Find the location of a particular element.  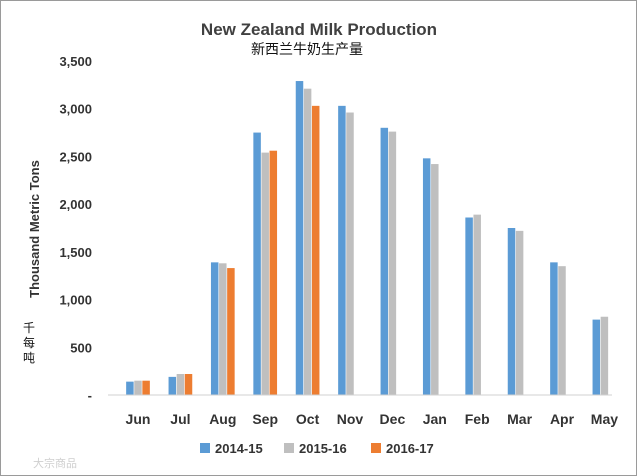

bar-2014-15-Sep is located at coordinates (257, 264).